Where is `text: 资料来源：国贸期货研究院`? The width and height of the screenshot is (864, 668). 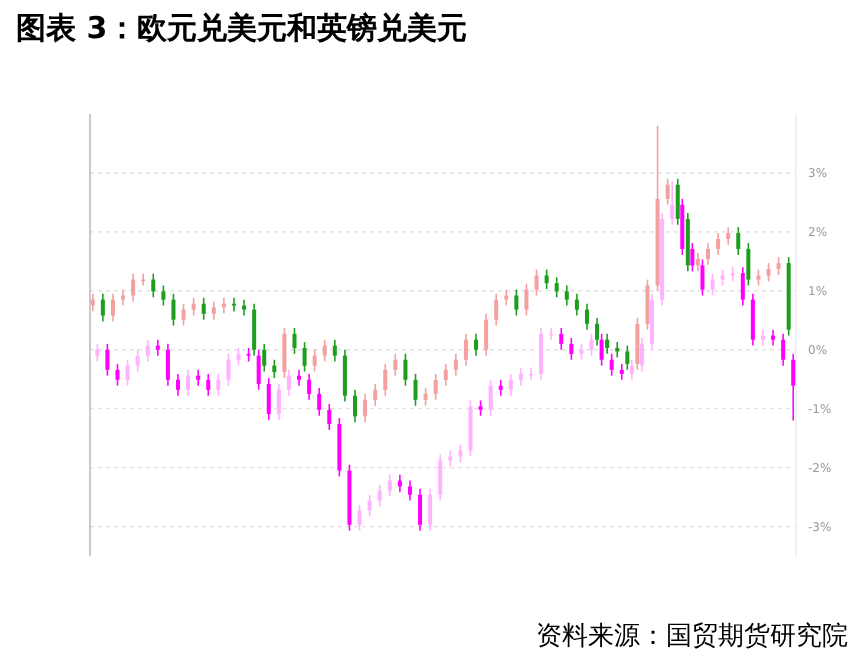 text: 资料来源：国贸期货研究院 is located at coordinates (692, 637).